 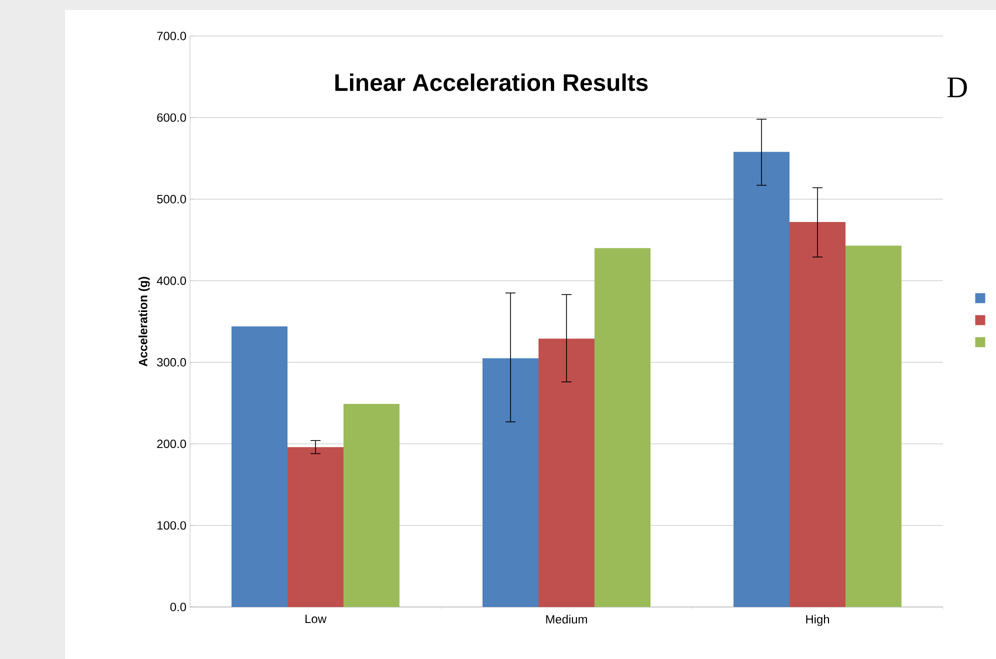 I want to click on x-tick-label: High, so click(x=818, y=620).